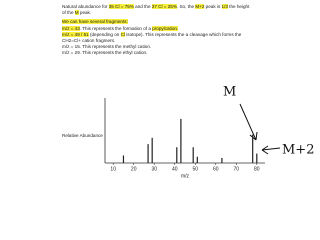  What do you see at coordinates (186, 6) in the screenshot?
I see `text: . So, the` at bounding box center [186, 6].